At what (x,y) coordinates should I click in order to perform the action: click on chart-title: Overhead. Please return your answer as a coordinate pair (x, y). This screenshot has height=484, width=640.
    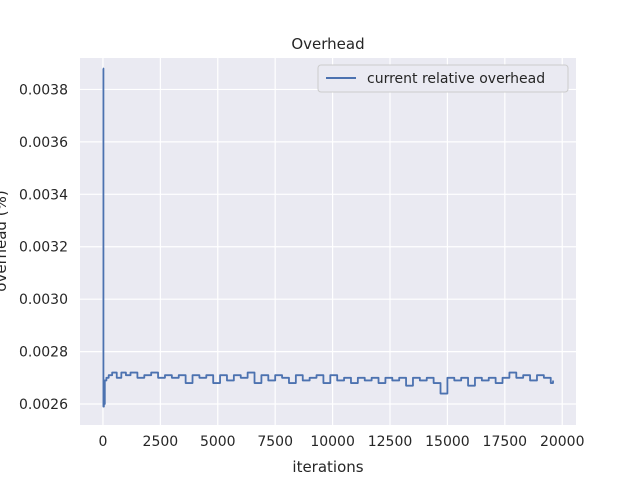
    Looking at the image, I should click on (327, 44).